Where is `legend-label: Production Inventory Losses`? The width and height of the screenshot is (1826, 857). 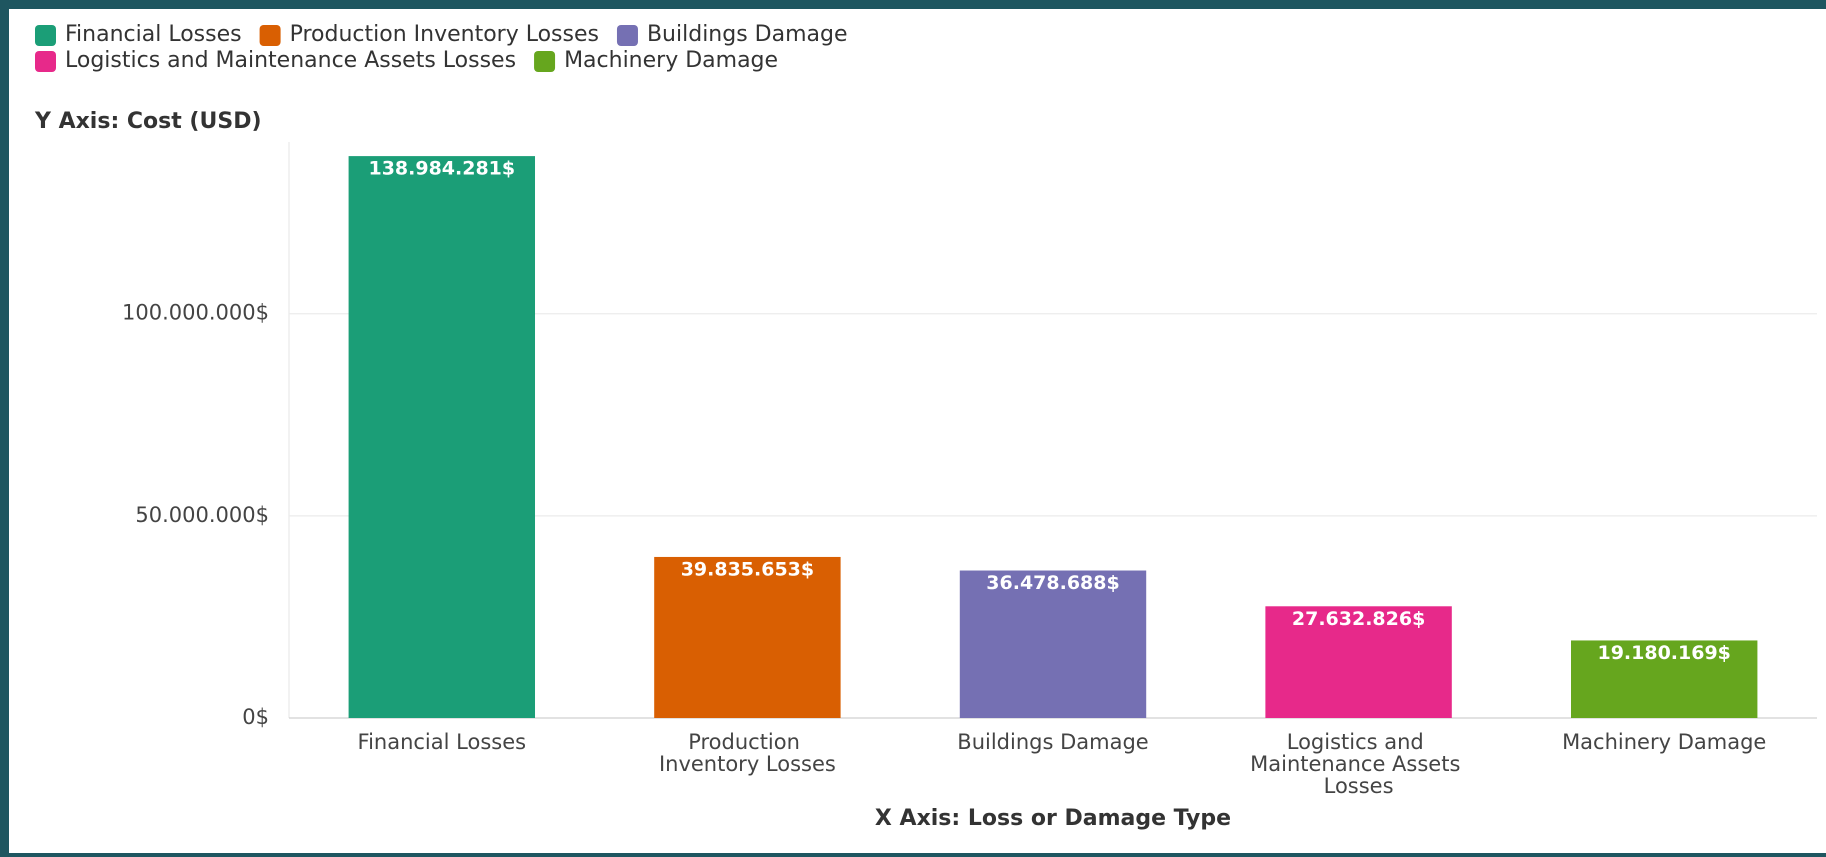
legend-label: Production Inventory Losses is located at coordinates (444, 34).